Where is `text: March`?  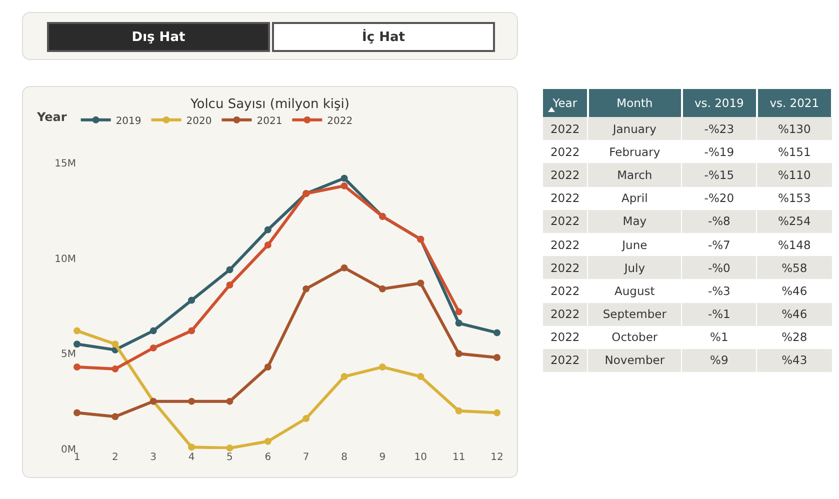
text: March is located at coordinates (634, 175).